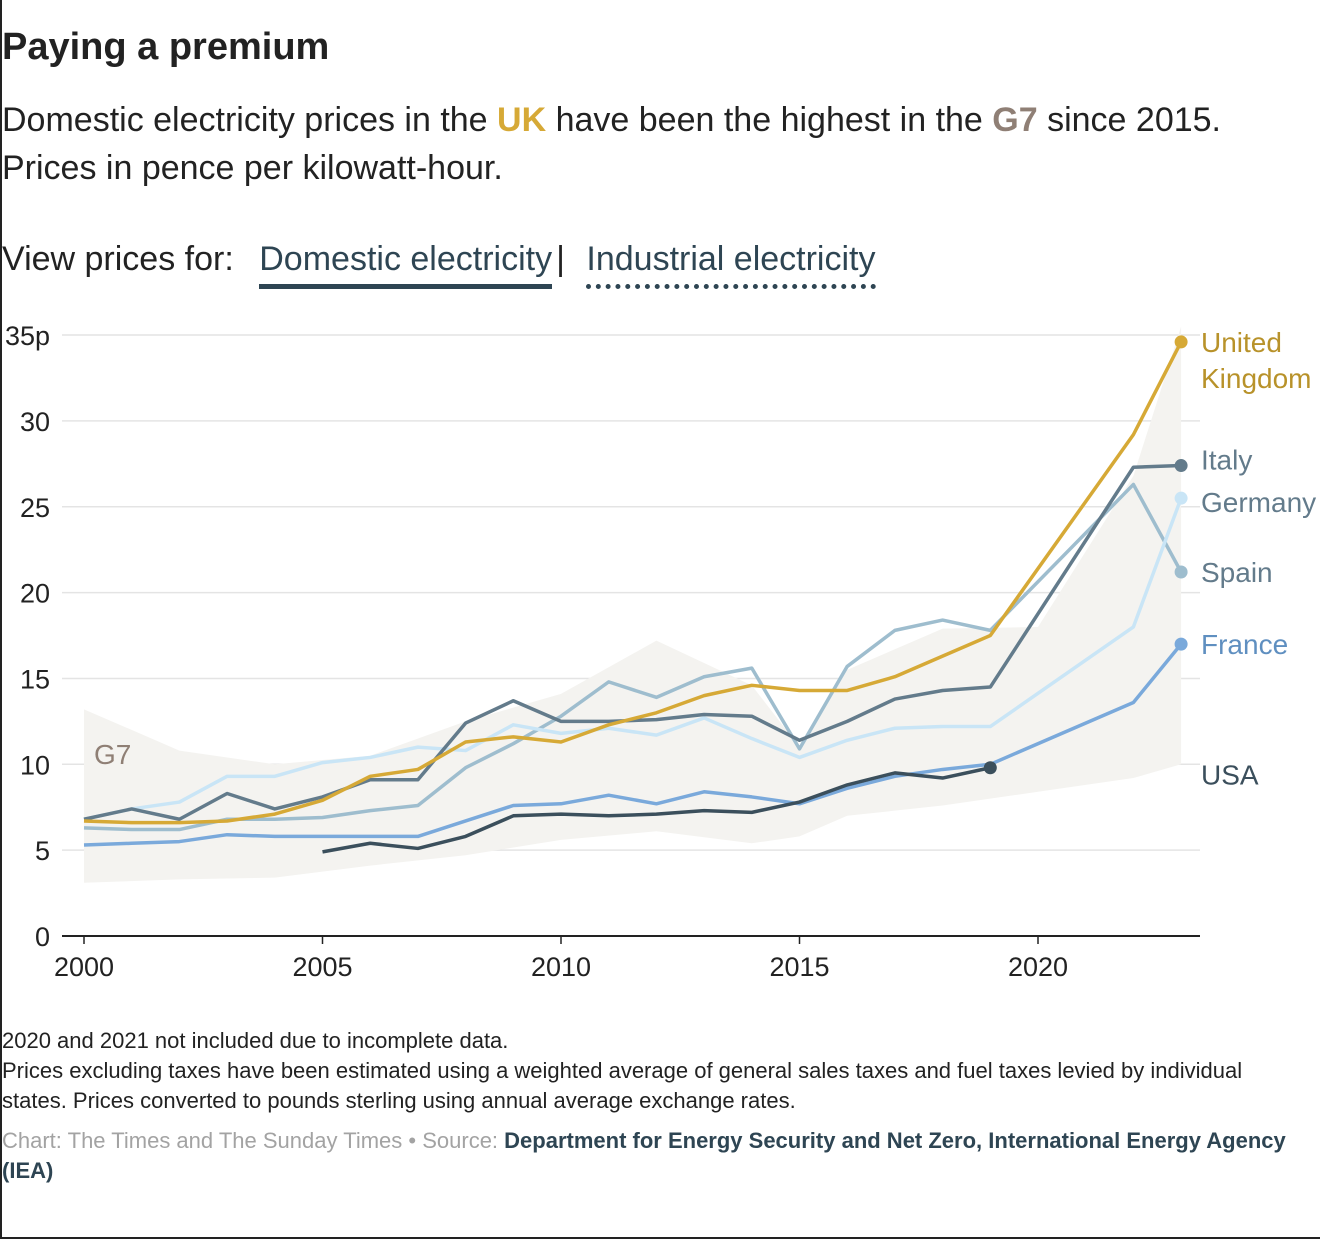  Describe the element at coordinates (561, 967) in the screenshot. I see `x-tick-label: 2010` at that location.